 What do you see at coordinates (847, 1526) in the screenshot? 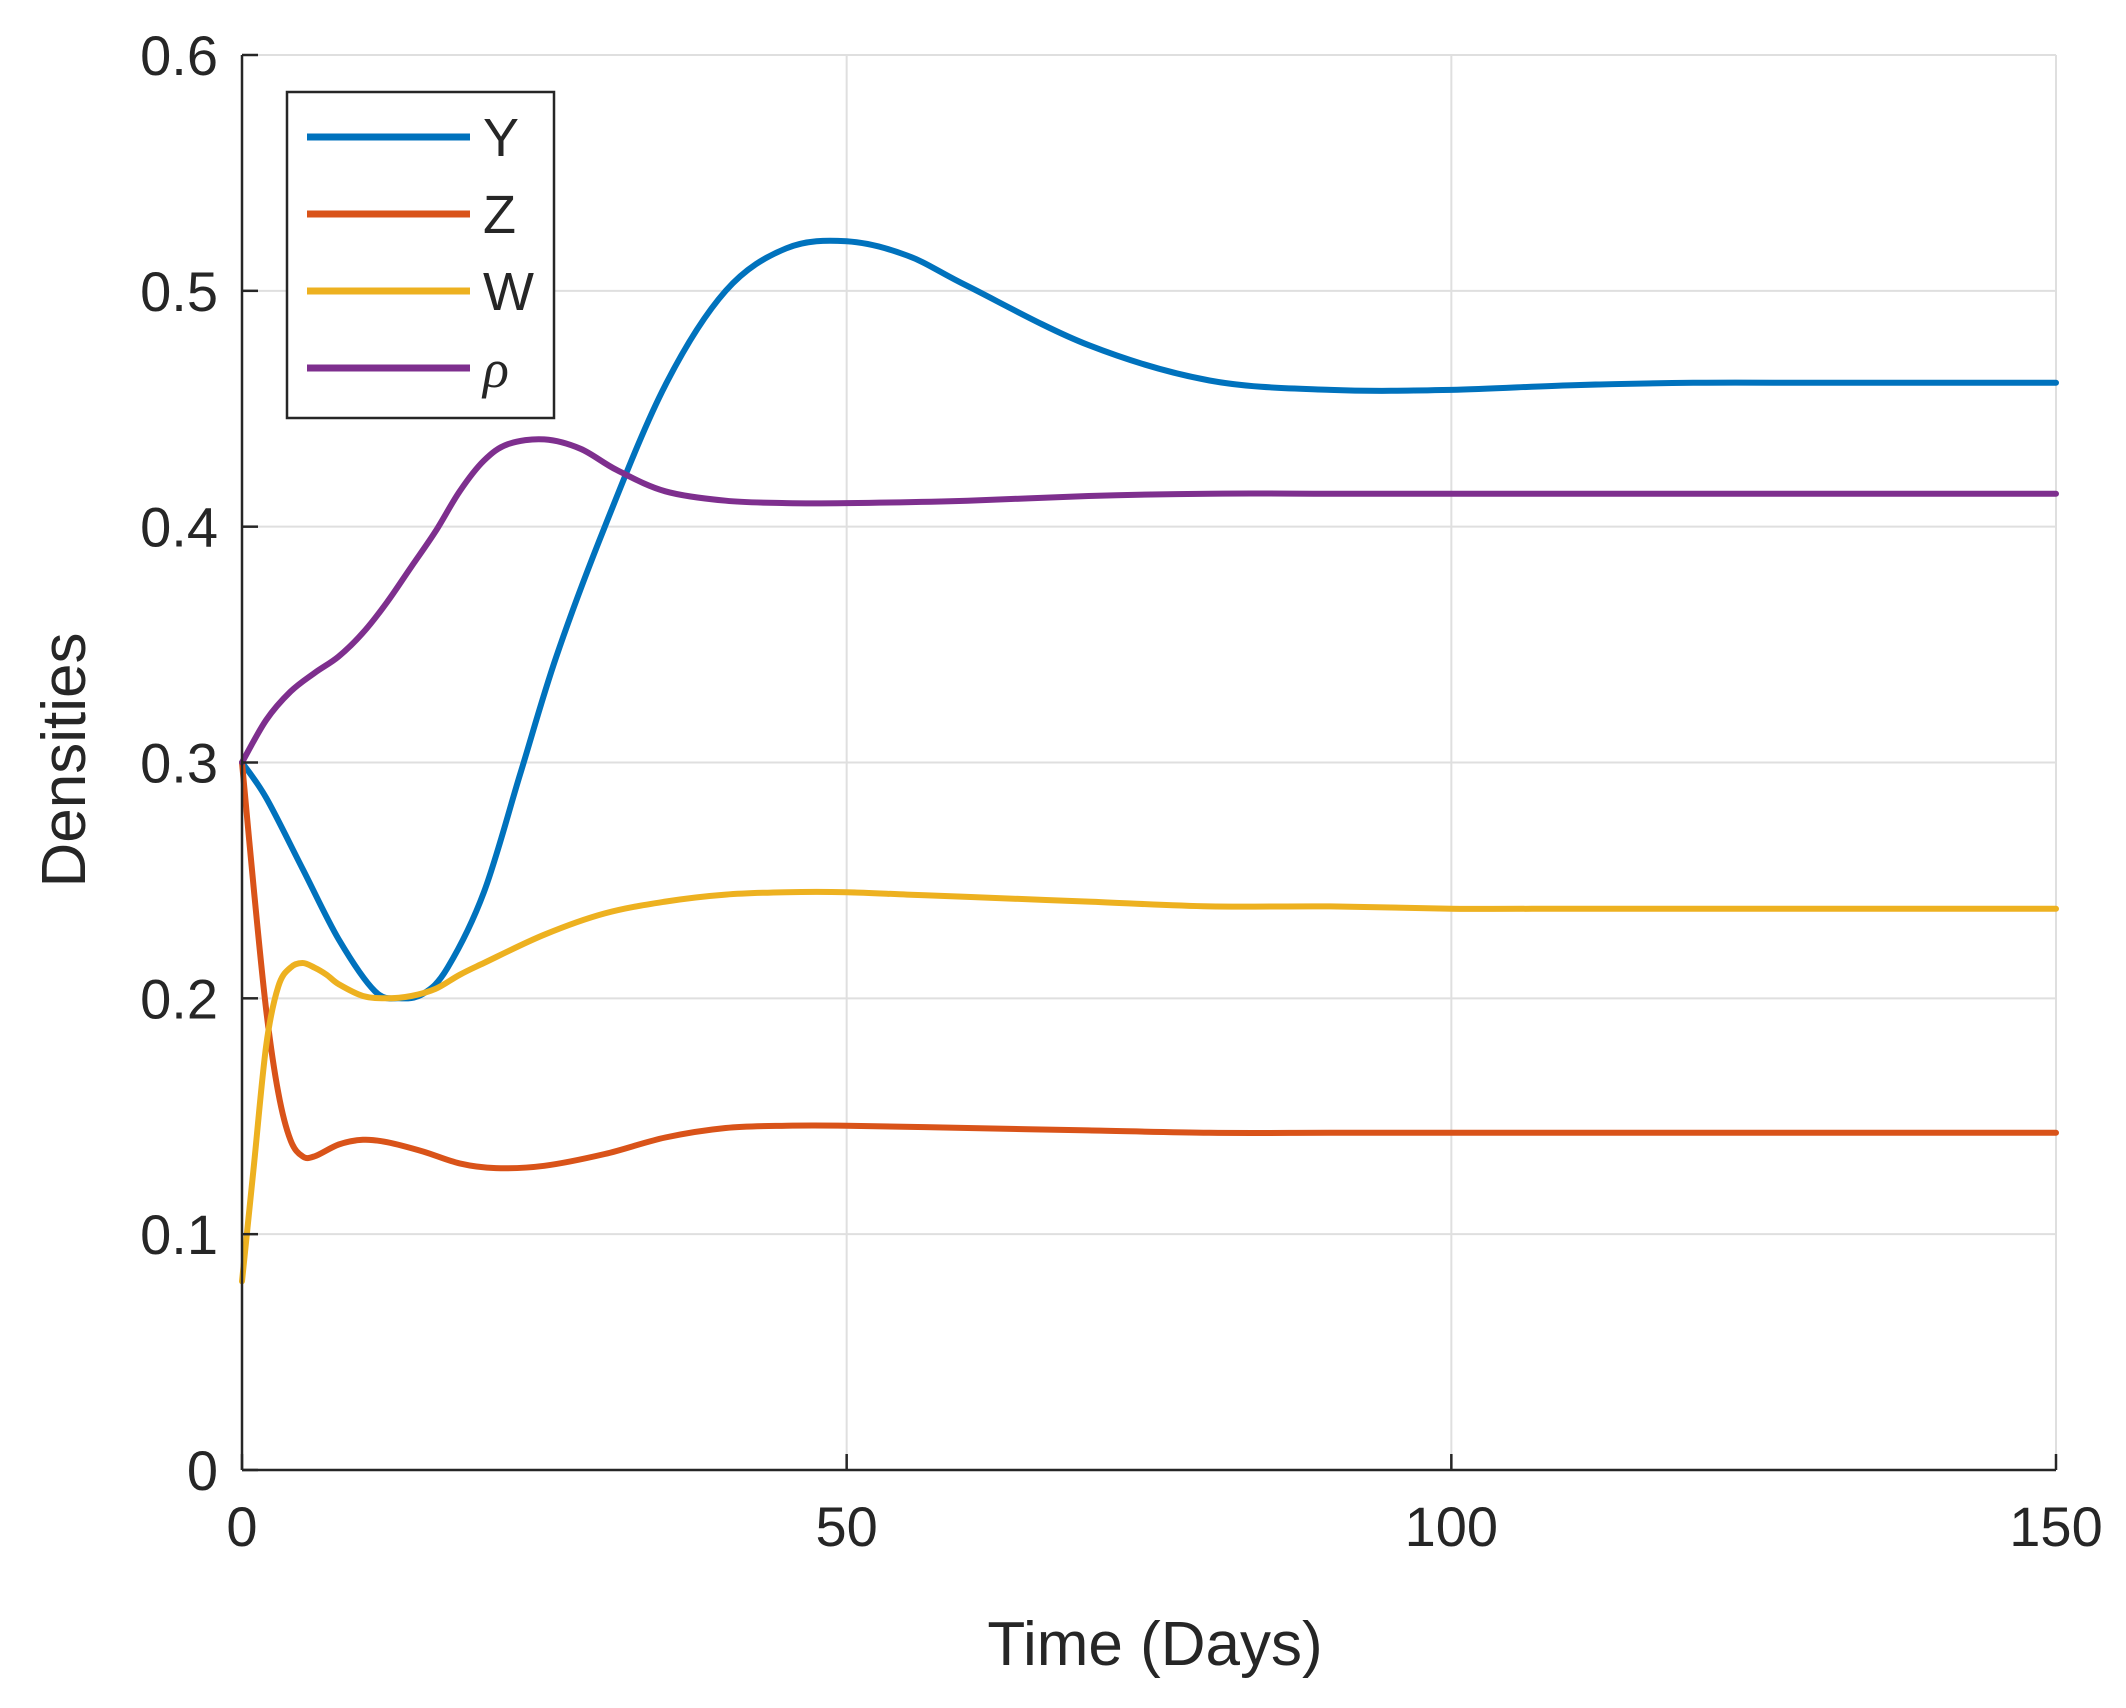
I see `x-tick-label: 50` at bounding box center [847, 1526].